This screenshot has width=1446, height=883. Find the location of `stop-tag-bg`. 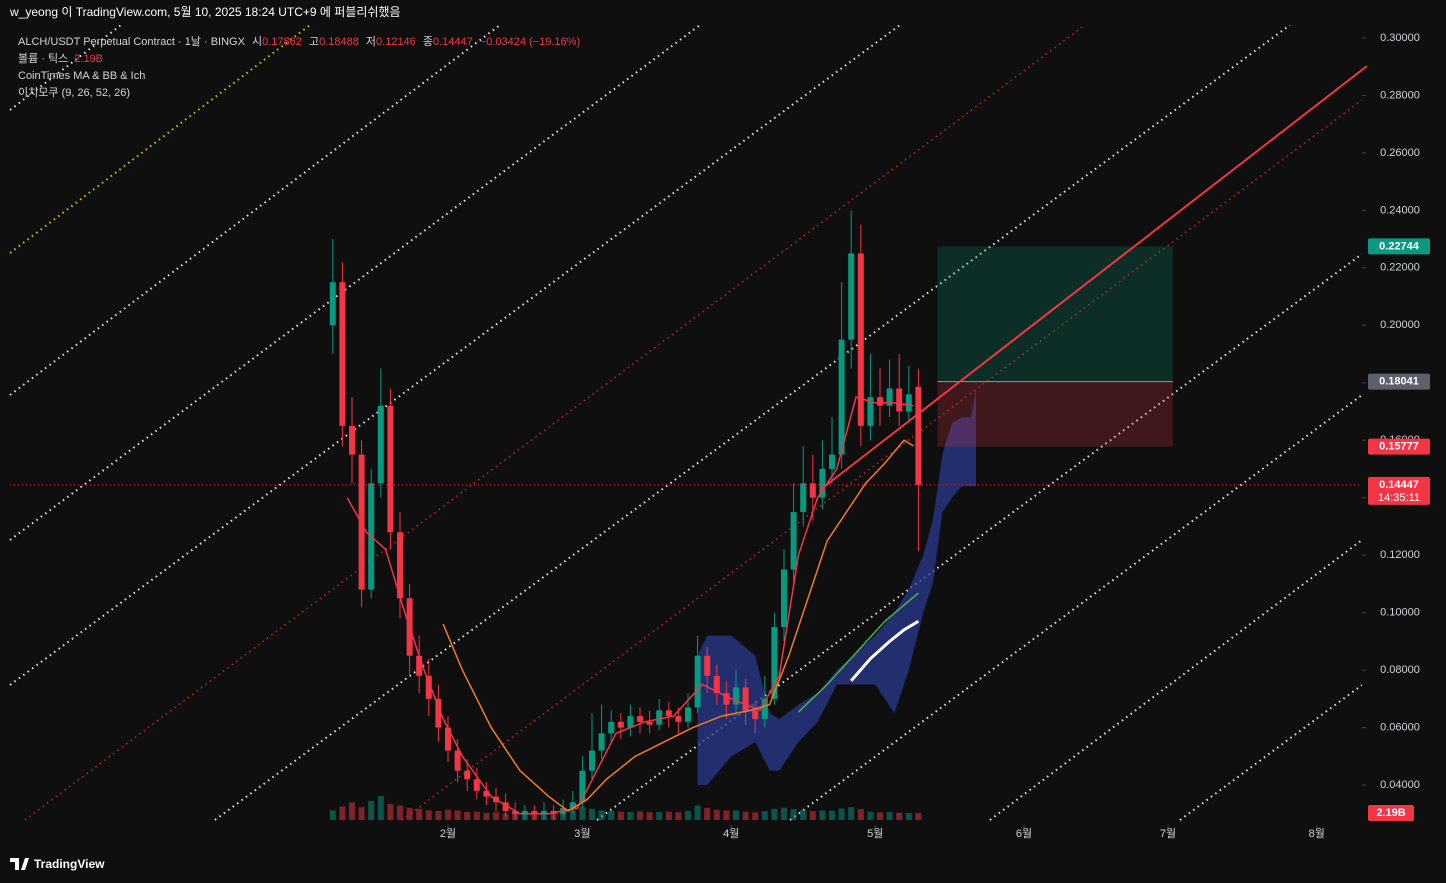

stop-tag-bg is located at coordinates (1399, 446).